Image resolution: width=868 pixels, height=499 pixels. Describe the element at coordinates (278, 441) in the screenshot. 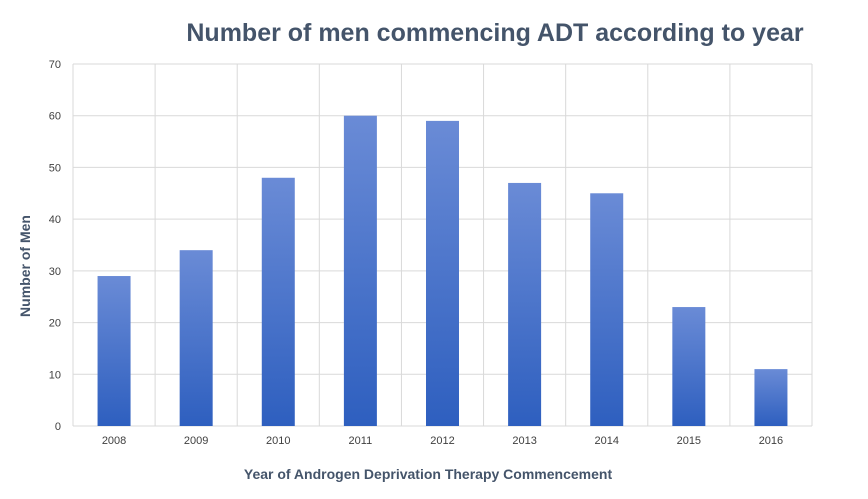

I see `x-tick-label: 2010` at that location.